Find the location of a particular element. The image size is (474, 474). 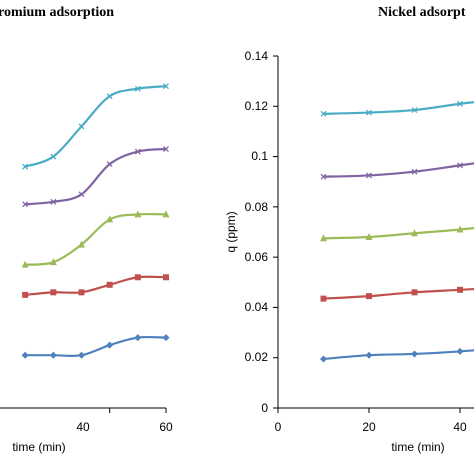

nickel-x-axis-label: time (min) is located at coordinates (417, 447).